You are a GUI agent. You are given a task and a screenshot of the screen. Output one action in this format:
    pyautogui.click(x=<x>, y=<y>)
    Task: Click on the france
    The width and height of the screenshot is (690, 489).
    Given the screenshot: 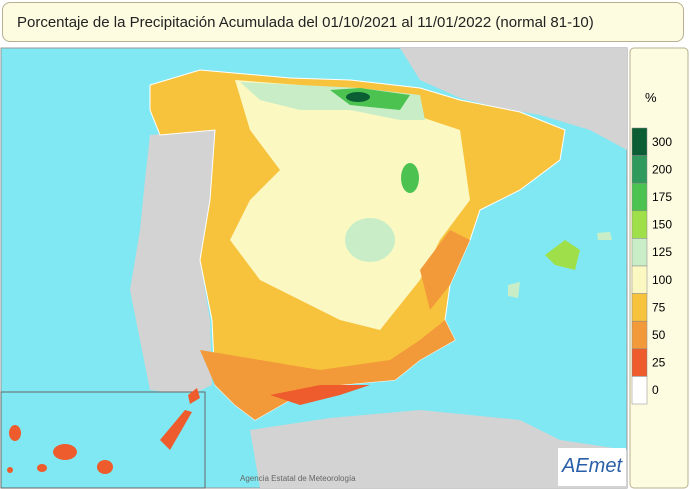 What is the action you would take?
    pyautogui.click(x=513, y=99)
    